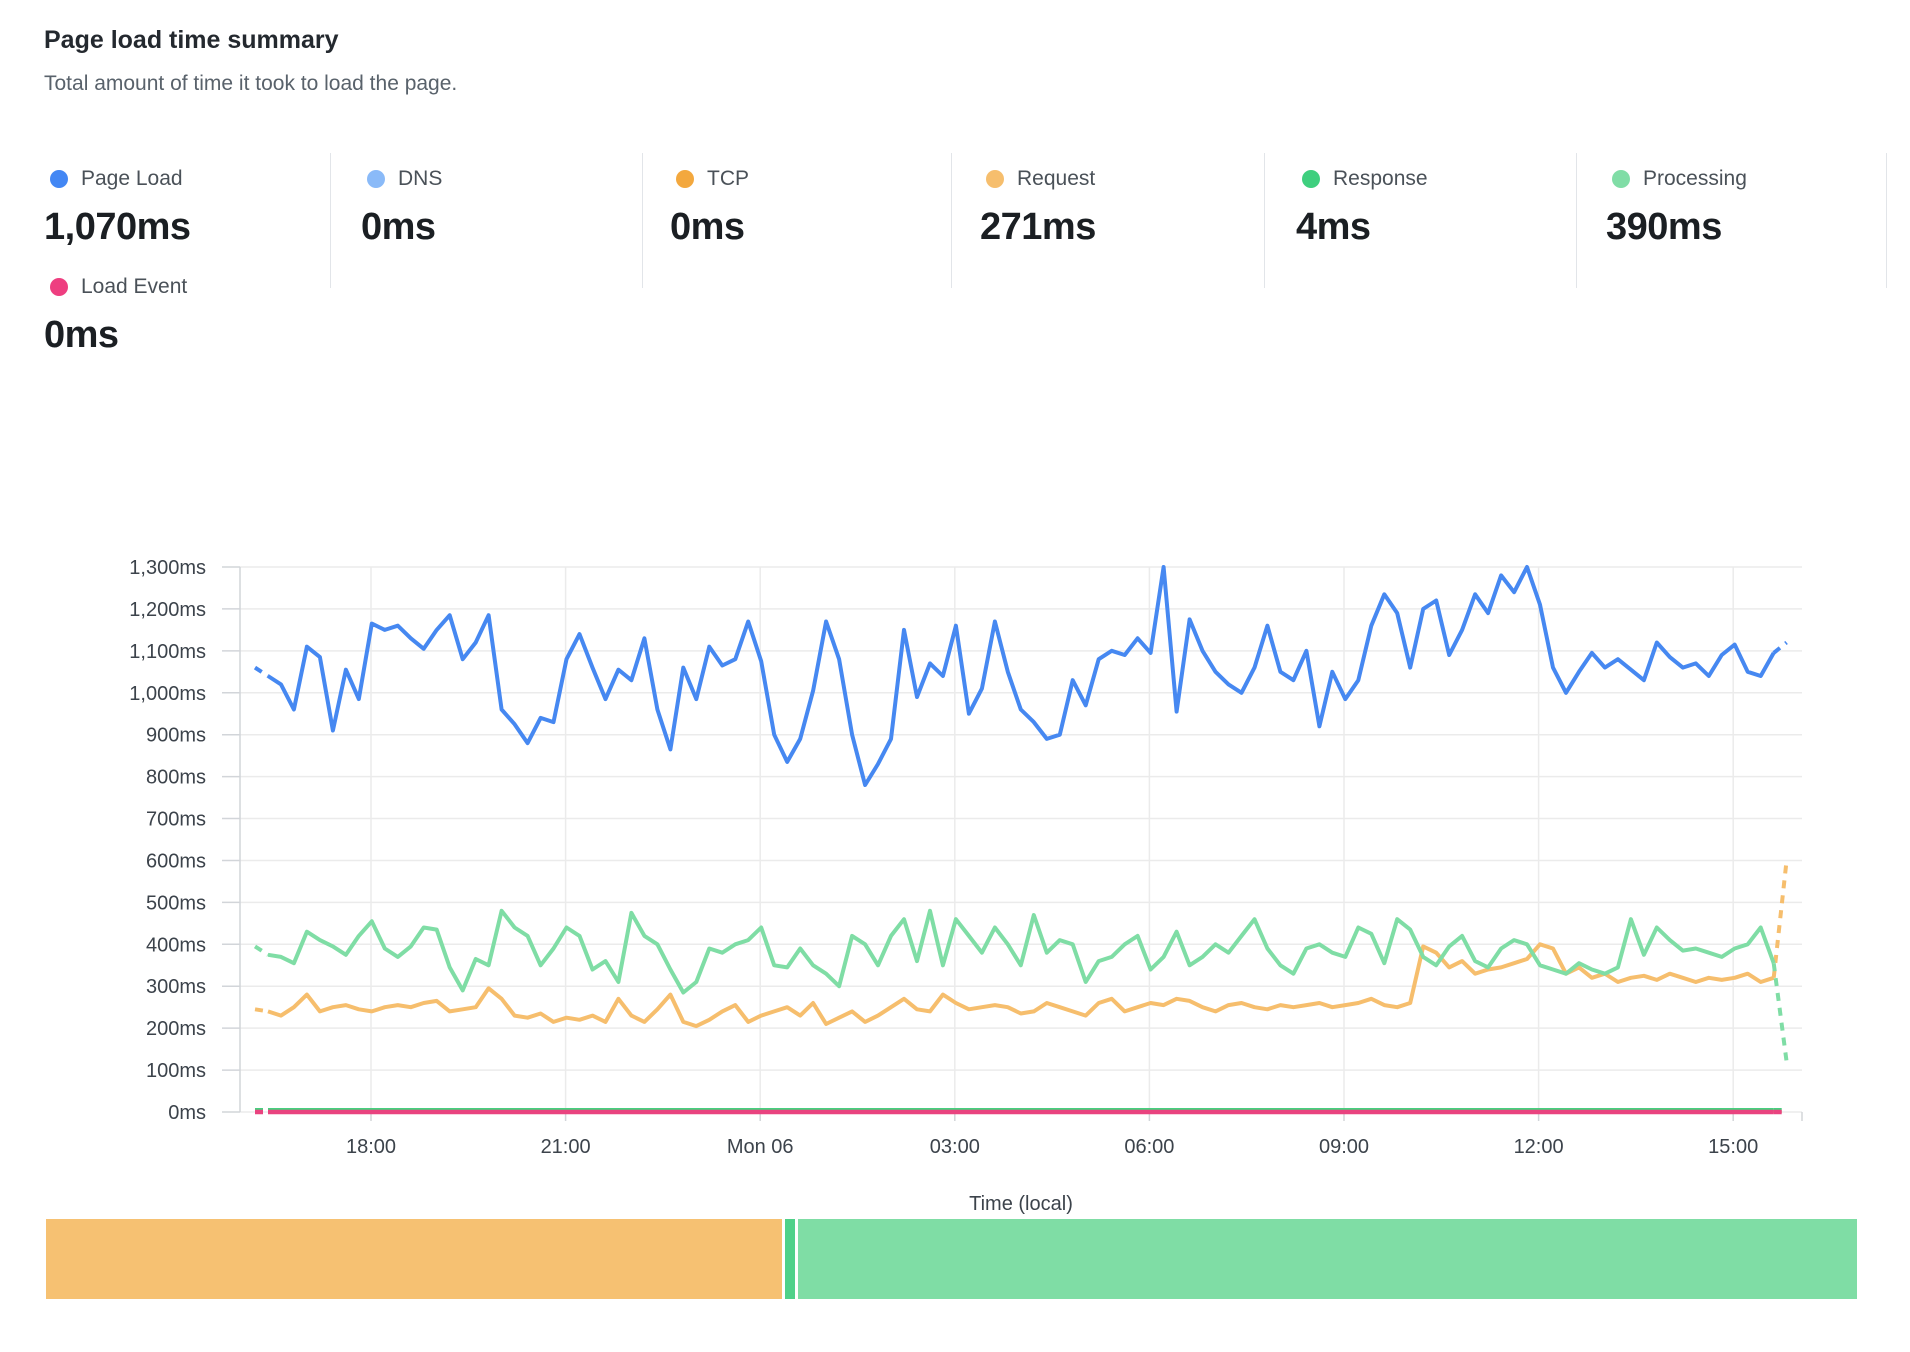 This screenshot has height=1352, width=1910. What do you see at coordinates (414, 1259) in the screenshot?
I see `breakdown-segment-request` at bounding box center [414, 1259].